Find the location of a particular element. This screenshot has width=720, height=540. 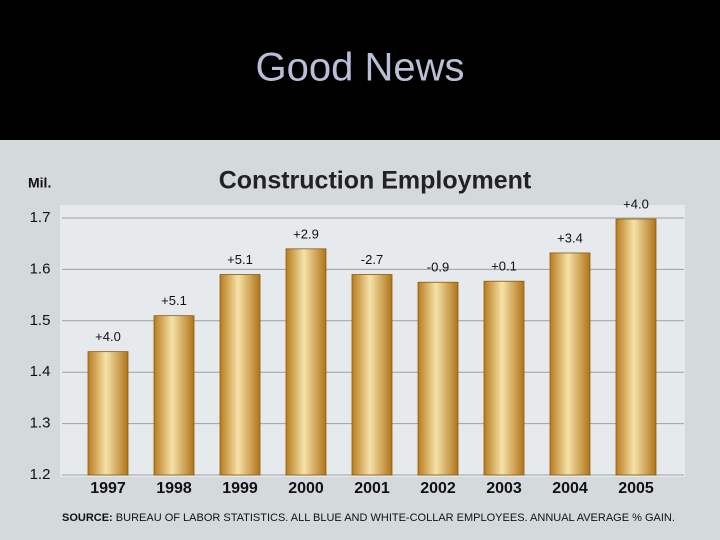

source-label: SOURCE: is located at coordinates (87, 518).